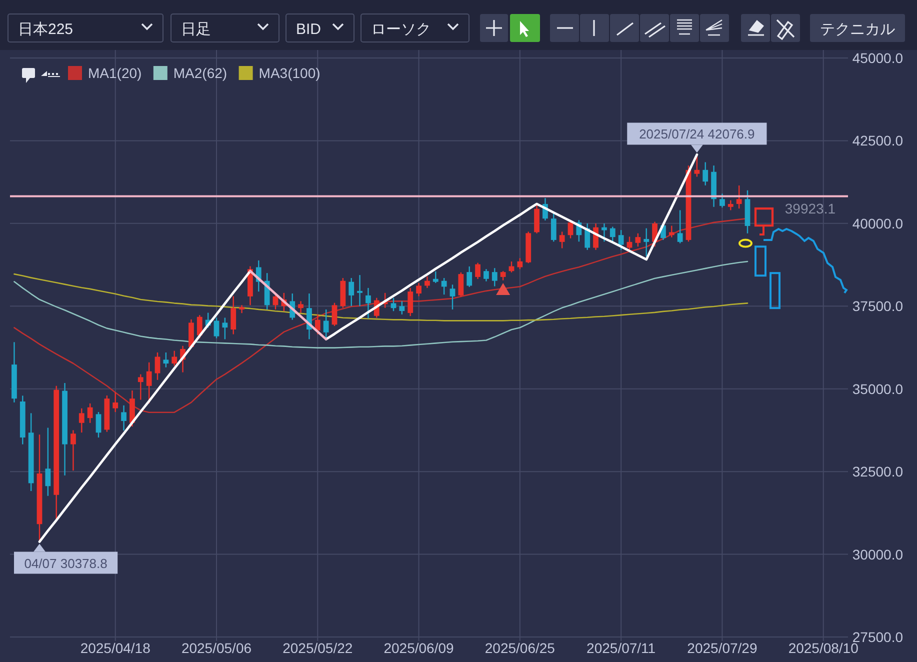  I want to click on y-tick-label: 32500.0, so click(878, 472).